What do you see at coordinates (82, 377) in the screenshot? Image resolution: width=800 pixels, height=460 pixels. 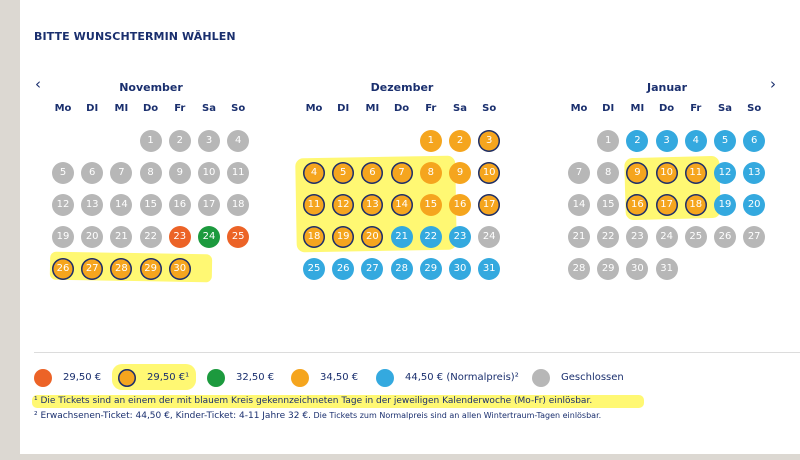 I see `legend-label: 29,50 €` at bounding box center [82, 377].